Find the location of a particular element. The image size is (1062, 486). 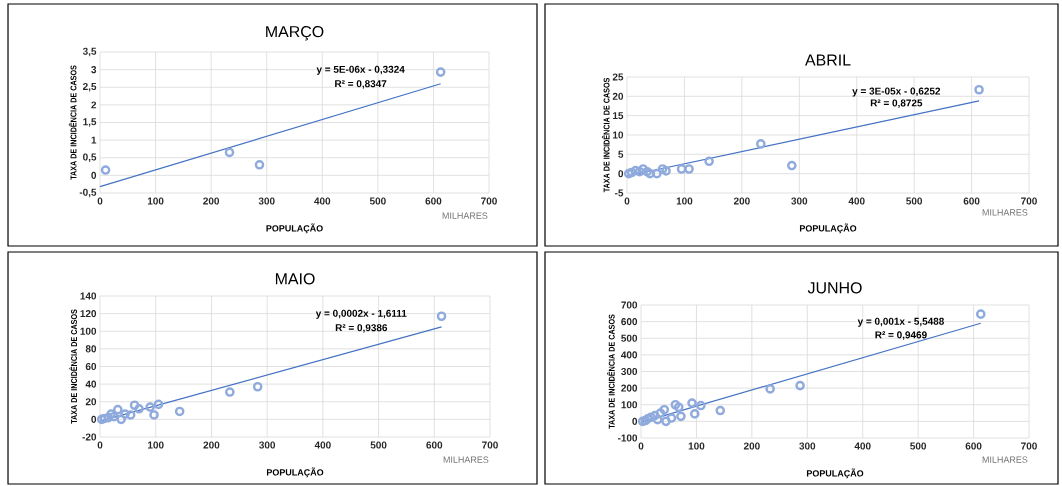

annotation: y = 0,001x - 5,5488 is located at coordinates (900, 322).